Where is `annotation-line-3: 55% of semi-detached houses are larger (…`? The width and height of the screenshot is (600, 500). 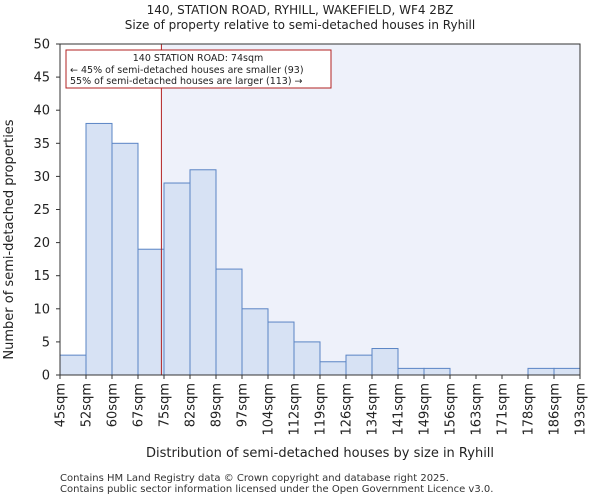 annotation-line-3: 55% of semi-detached houses are larger (… is located at coordinates (186, 81).